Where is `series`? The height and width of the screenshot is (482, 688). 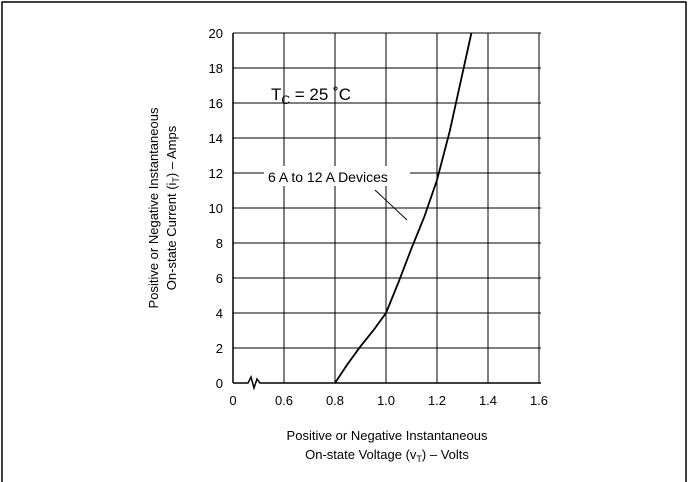
series is located at coordinates (403, 208).